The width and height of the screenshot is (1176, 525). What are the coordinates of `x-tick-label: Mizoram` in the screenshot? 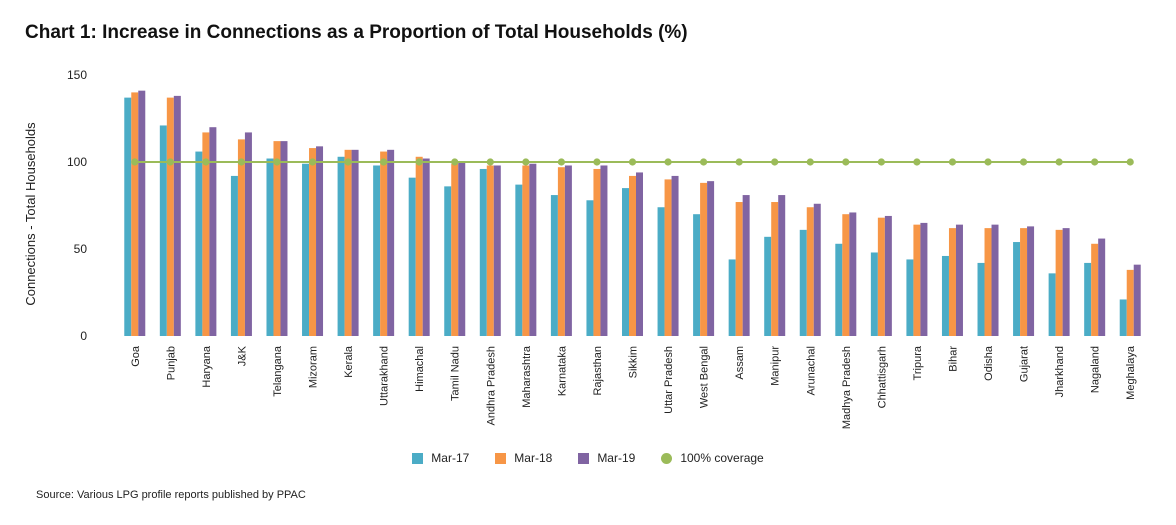 It's located at (314, 367).